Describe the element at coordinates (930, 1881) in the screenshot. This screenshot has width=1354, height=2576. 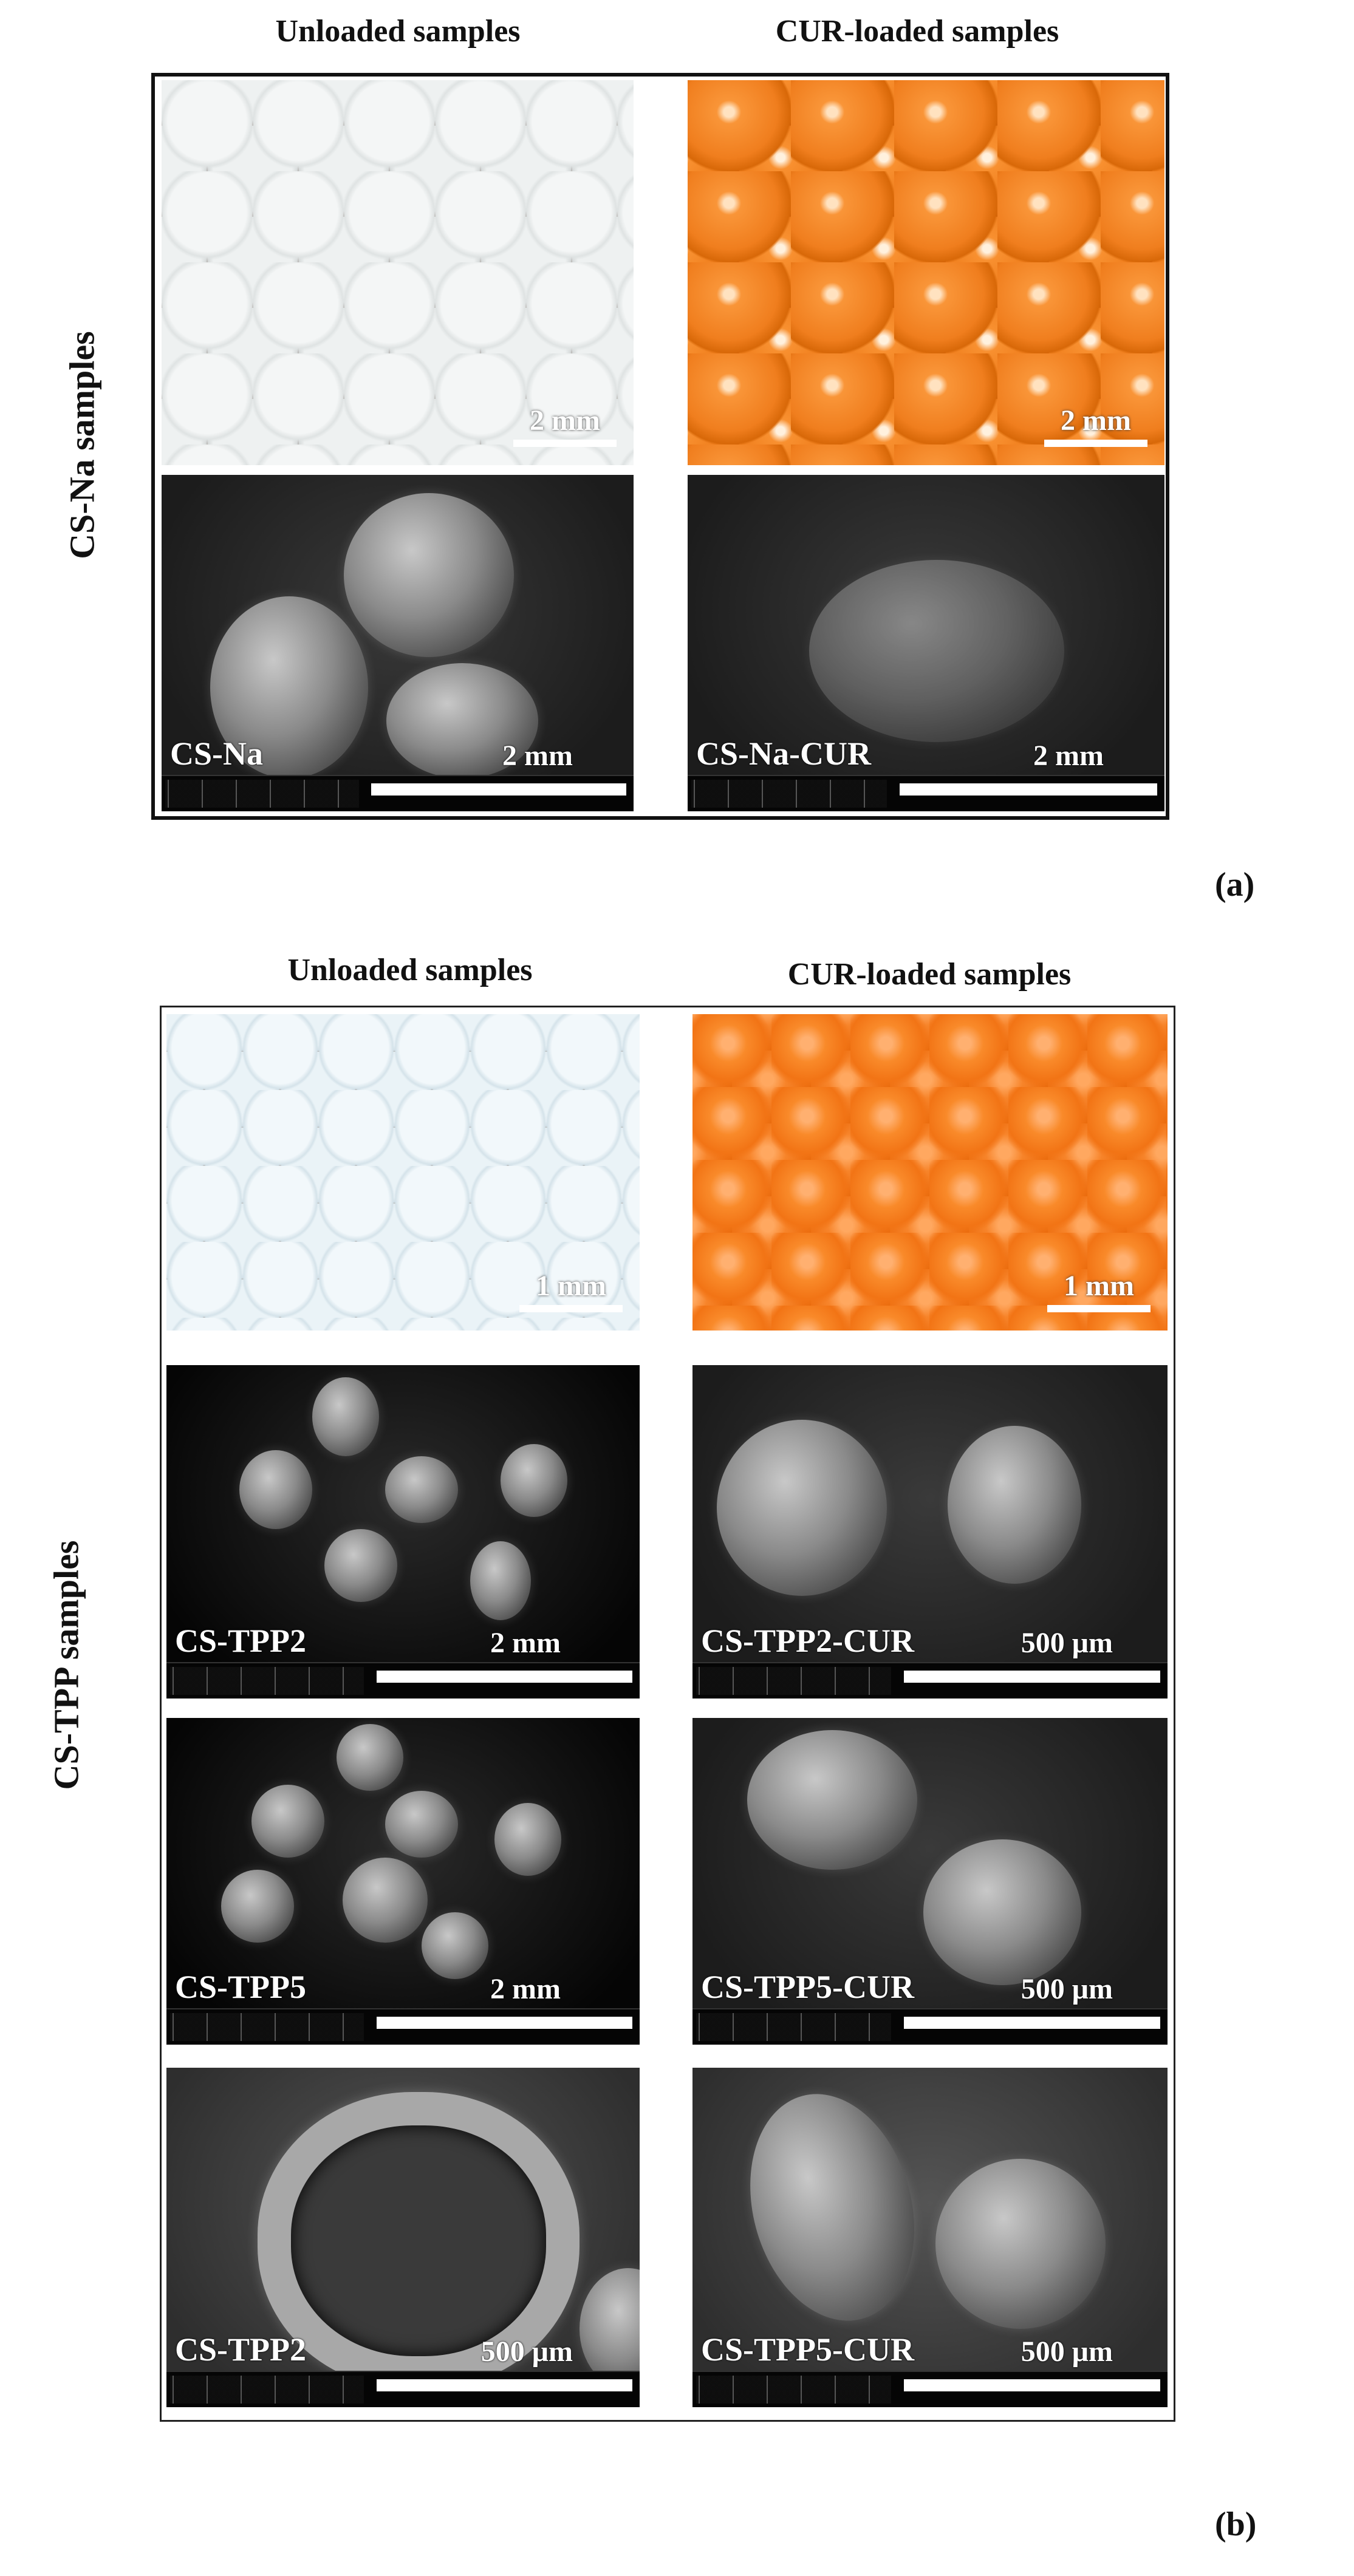
I see `sem-cs-tpp5-cur: CS-TPP5-CUR 500 μm` at that location.